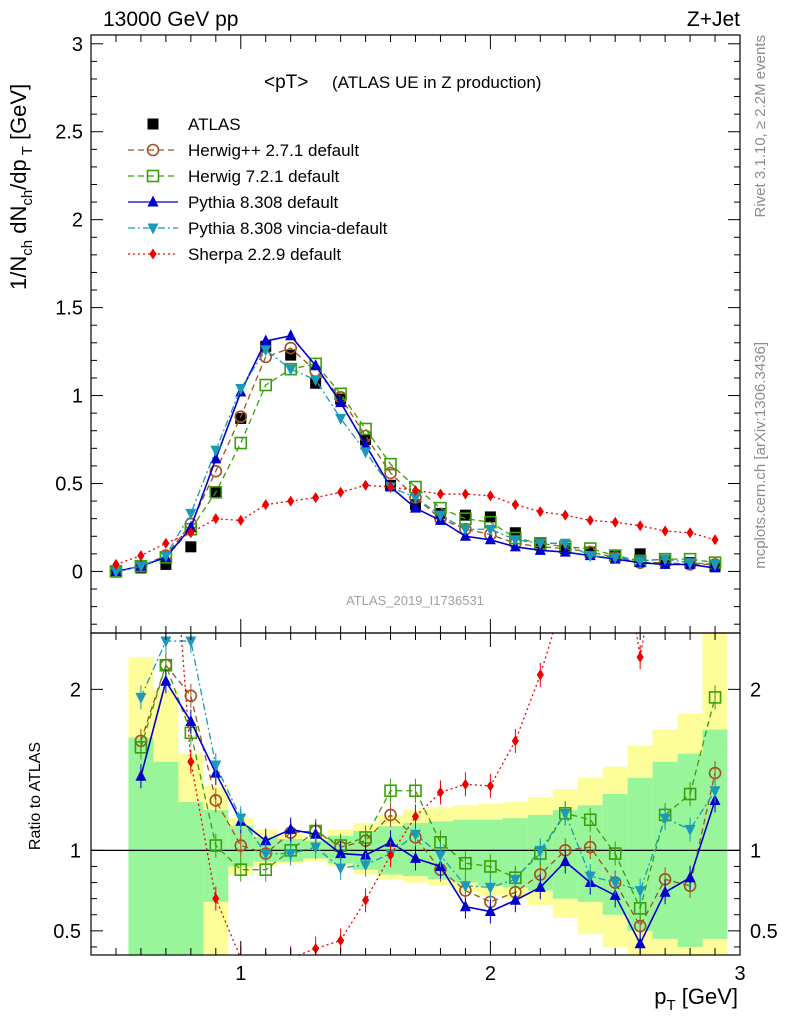 The height and width of the screenshot is (1029, 786). Describe the element at coordinates (170, 19) in the screenshot. I see `header-left-label: 13000 GeV pp` at that location.